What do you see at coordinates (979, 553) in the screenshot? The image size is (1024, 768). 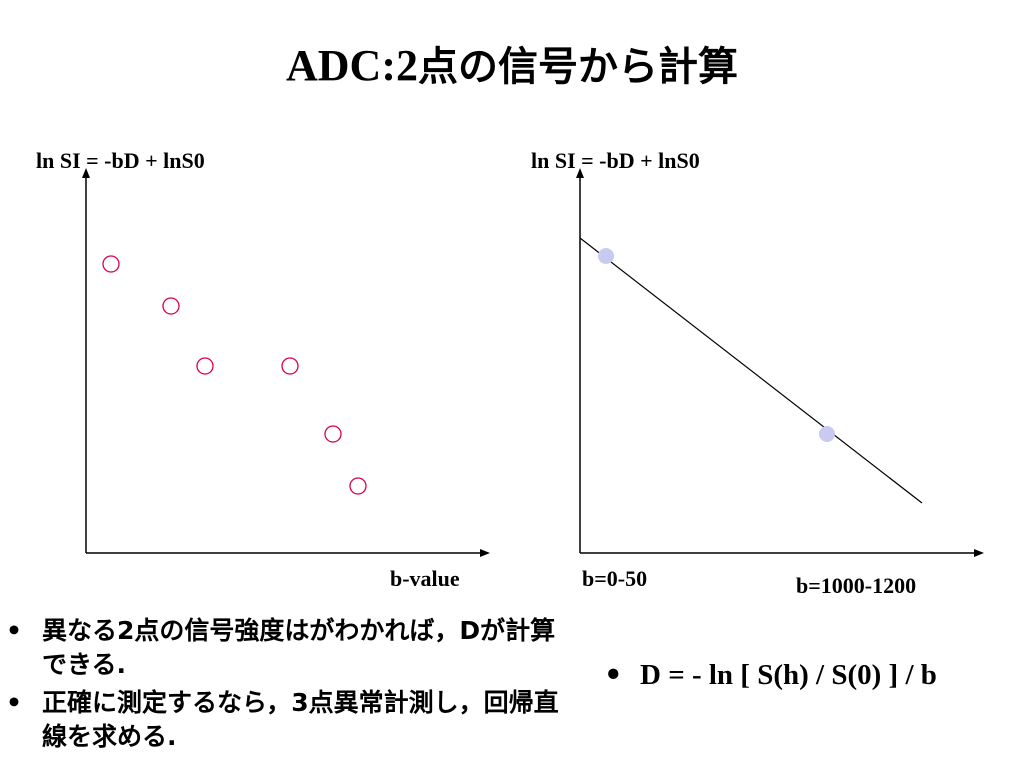 I see `right-x-axis-arrowhead` at bounding box center [979, 553].